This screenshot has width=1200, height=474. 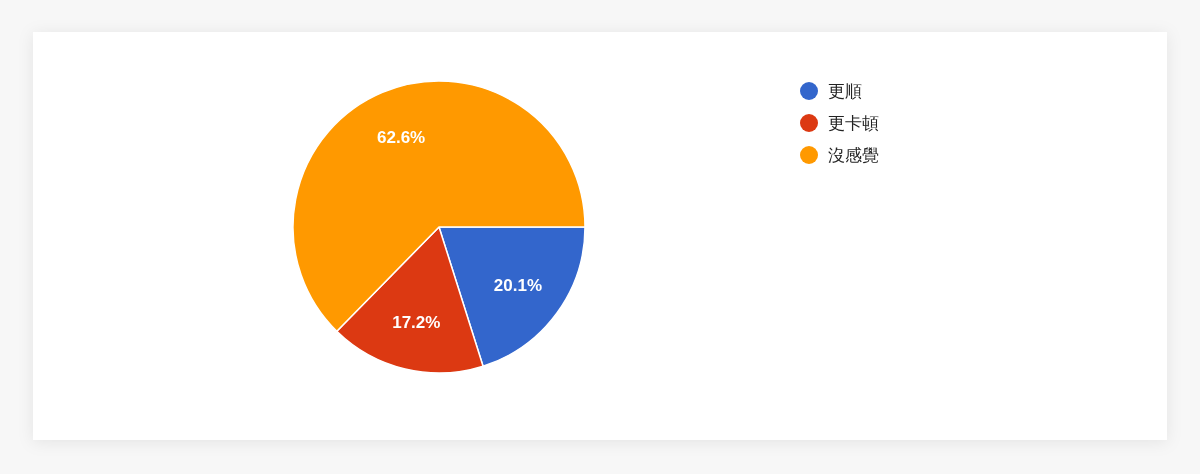 What do you see at coordinates (518, 285) in the screenshot?
I see `data-label: 20.1%` at bounding box center [518, 285].